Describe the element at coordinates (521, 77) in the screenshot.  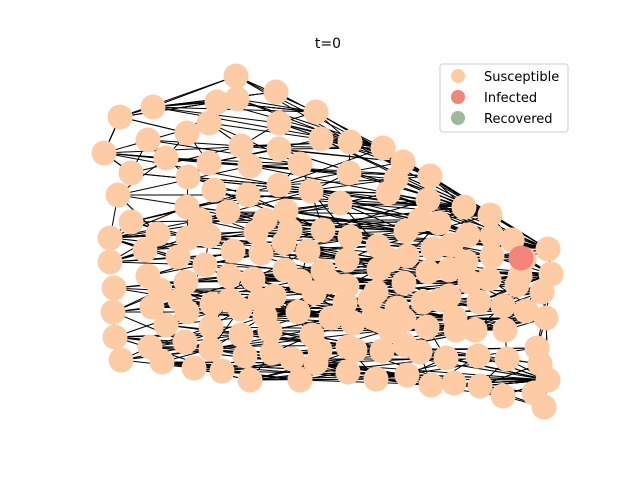
I see `legend-label-susceptible: Susceptible` at that location.